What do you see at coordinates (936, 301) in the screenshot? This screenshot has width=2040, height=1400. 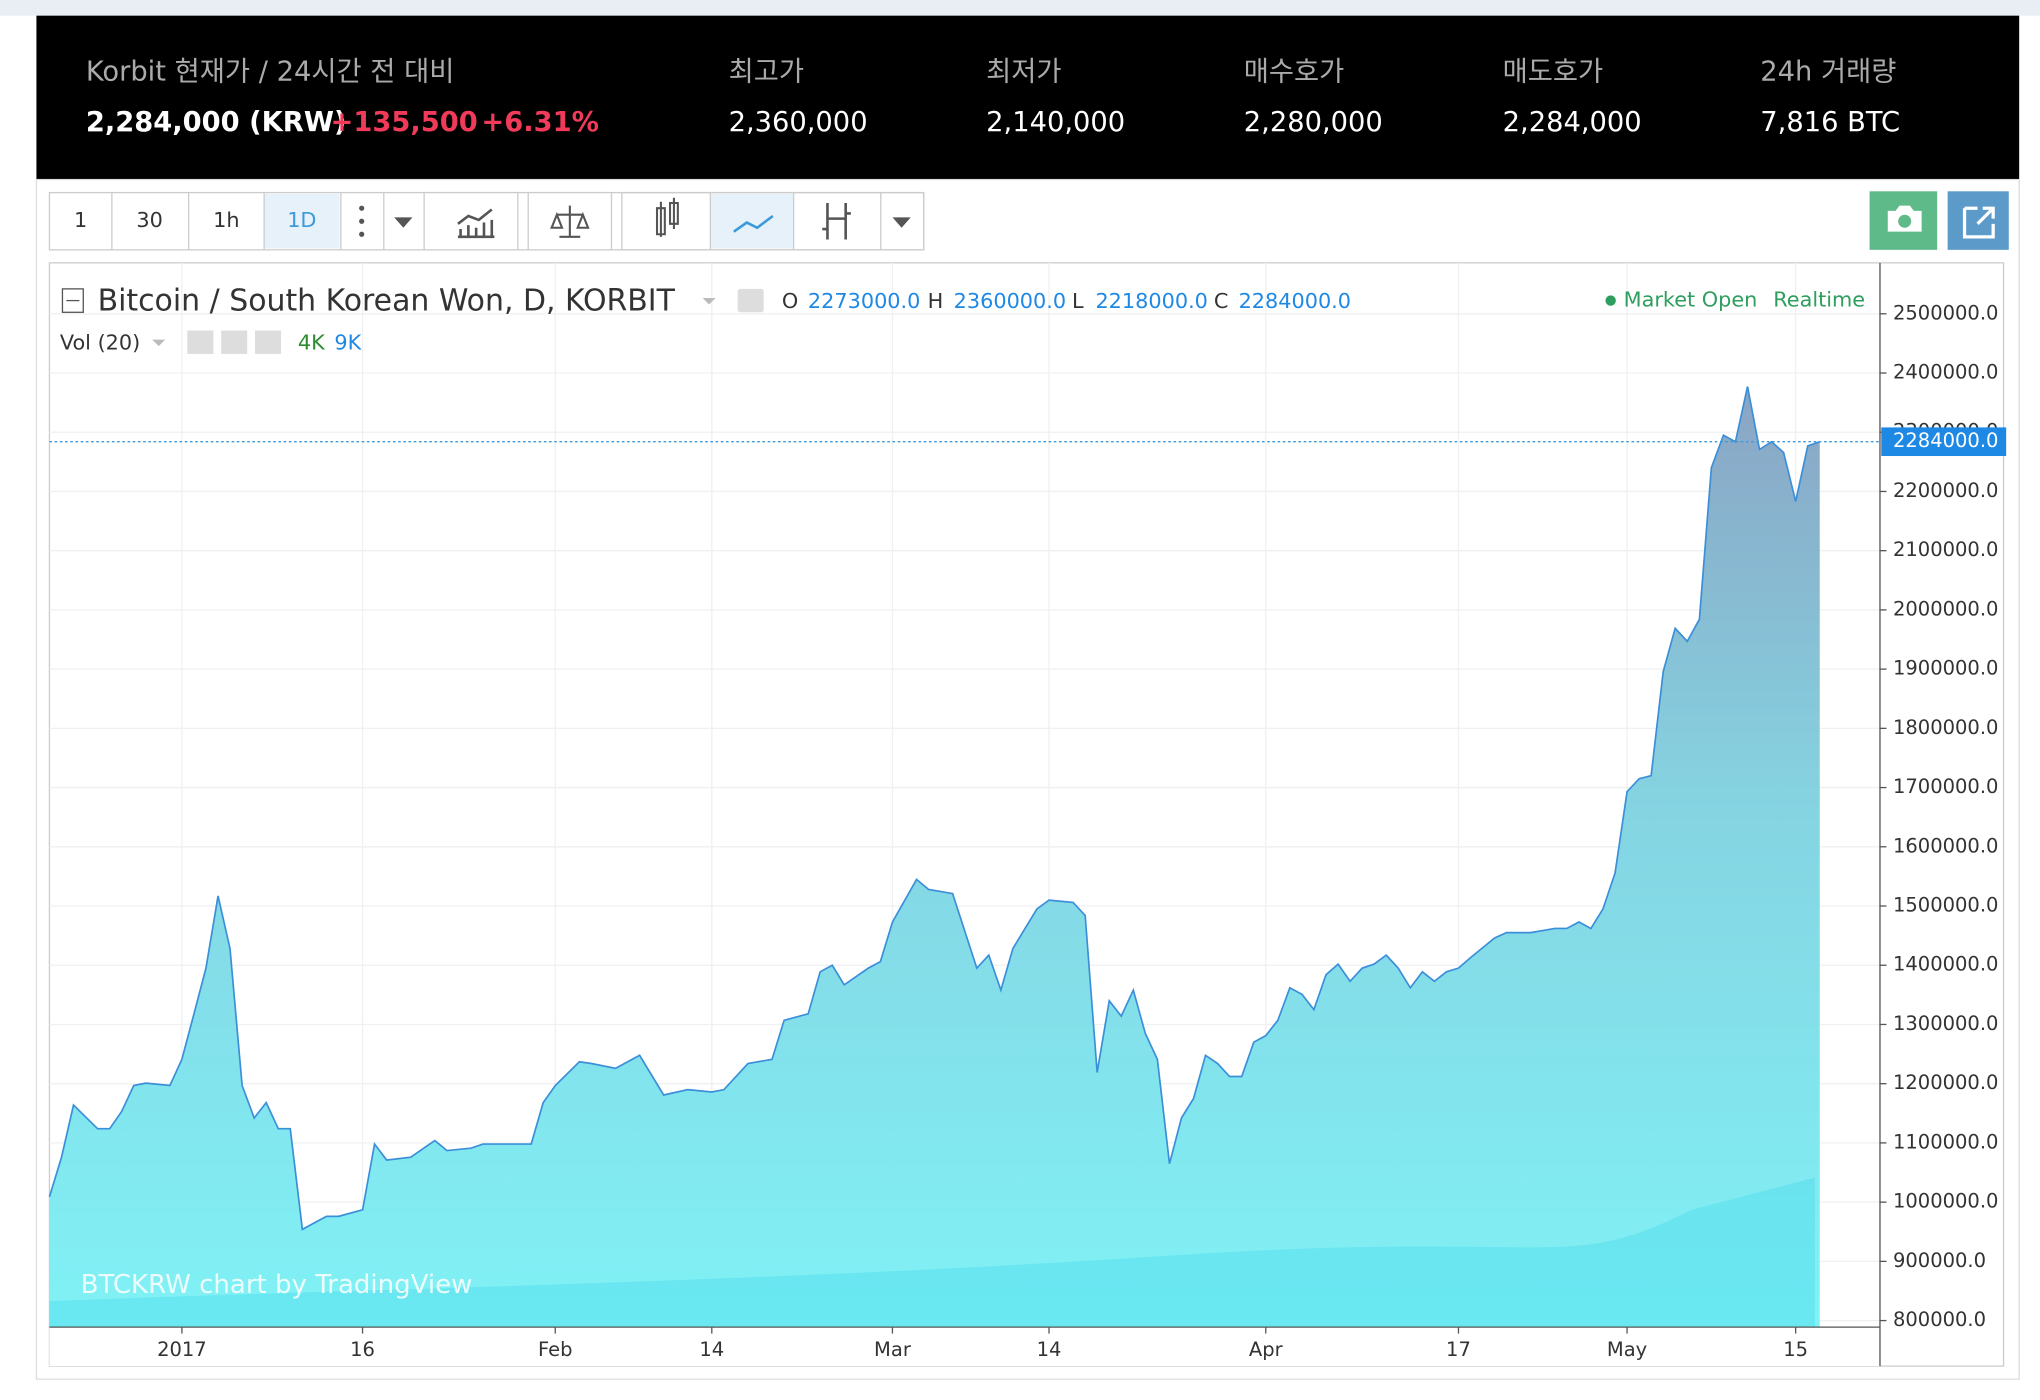 I see `ohlc-key: H` at bounding box center [936, 301].